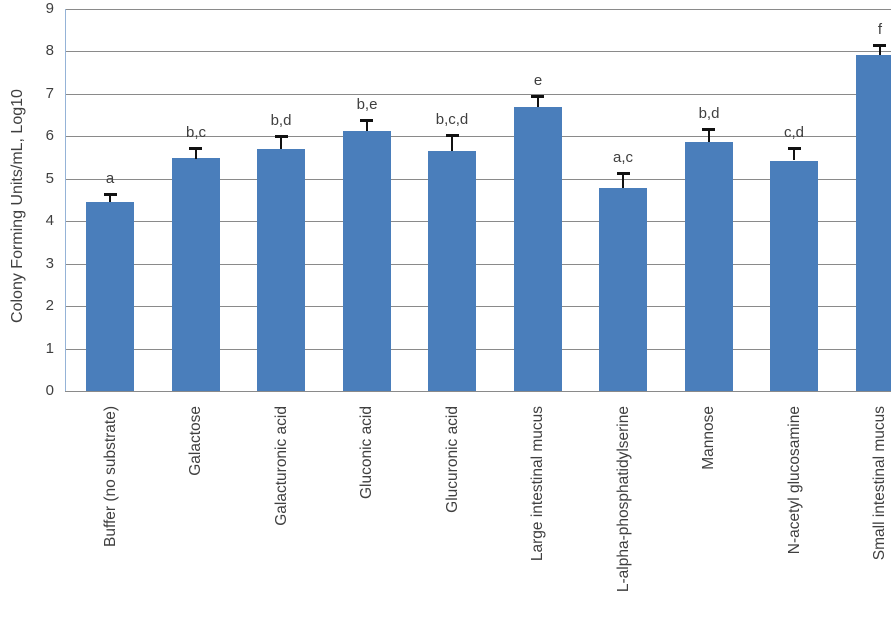 The height and width of the screenshot is (643, 891). Describe the element at coordinates (281, 120) in the screenshot. I see `significance-label-2: b,d` at that location.